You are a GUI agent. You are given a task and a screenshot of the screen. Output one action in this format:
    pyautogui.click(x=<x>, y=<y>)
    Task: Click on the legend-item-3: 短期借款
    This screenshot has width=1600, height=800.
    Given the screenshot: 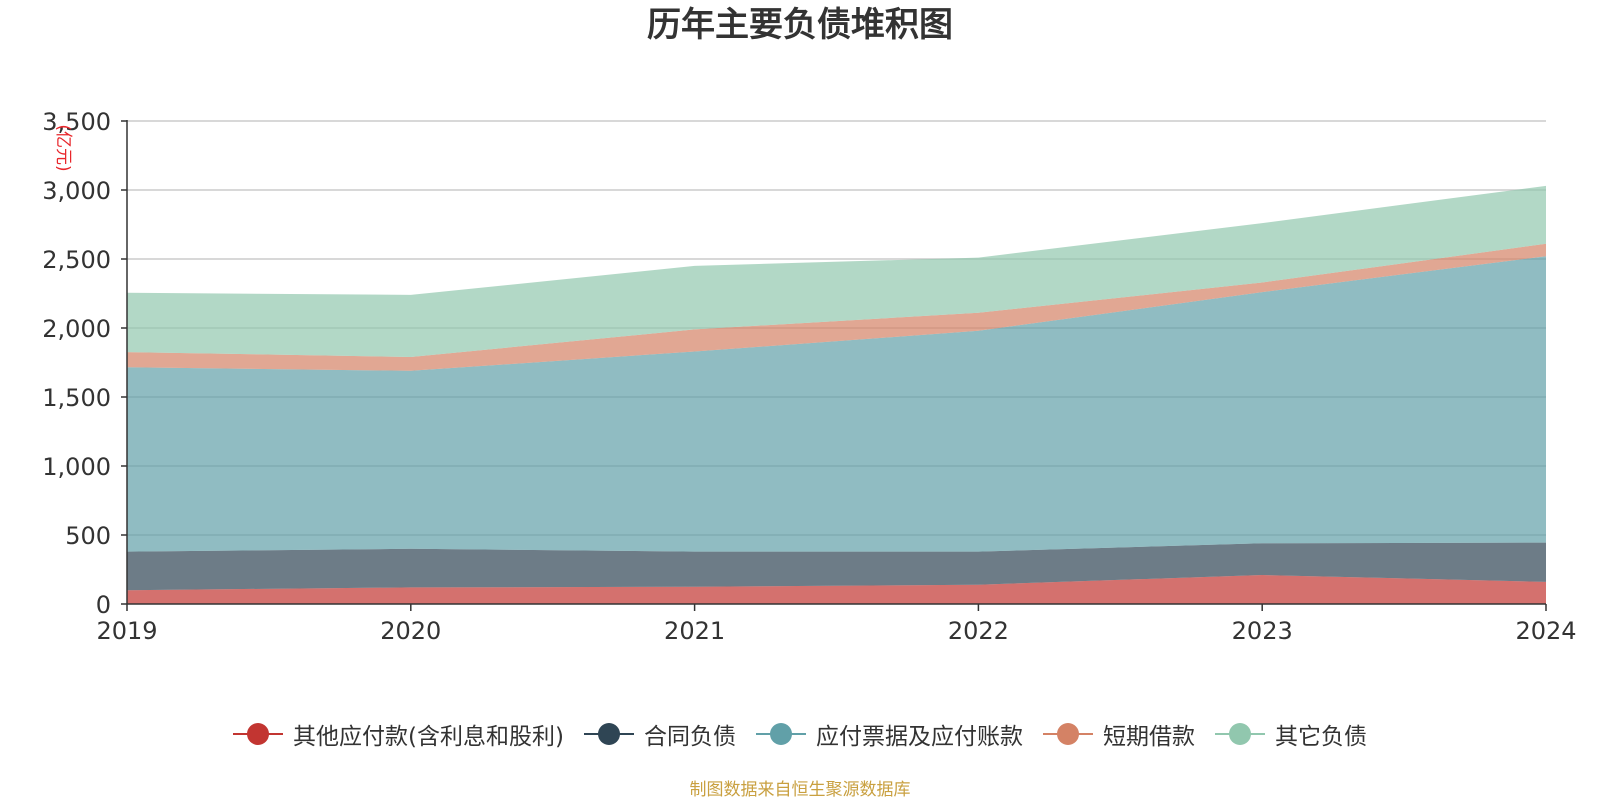 What is the action you would take?
    pyautogui.click(x=1118, y=734)
    